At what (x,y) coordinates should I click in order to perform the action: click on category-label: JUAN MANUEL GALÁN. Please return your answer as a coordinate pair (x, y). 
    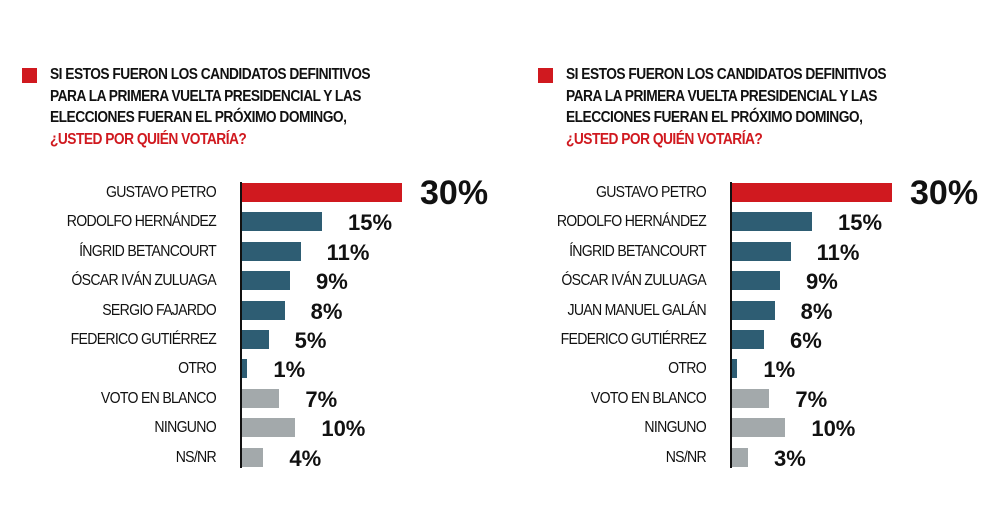
    Looking at the image, I should click on (636, 310).